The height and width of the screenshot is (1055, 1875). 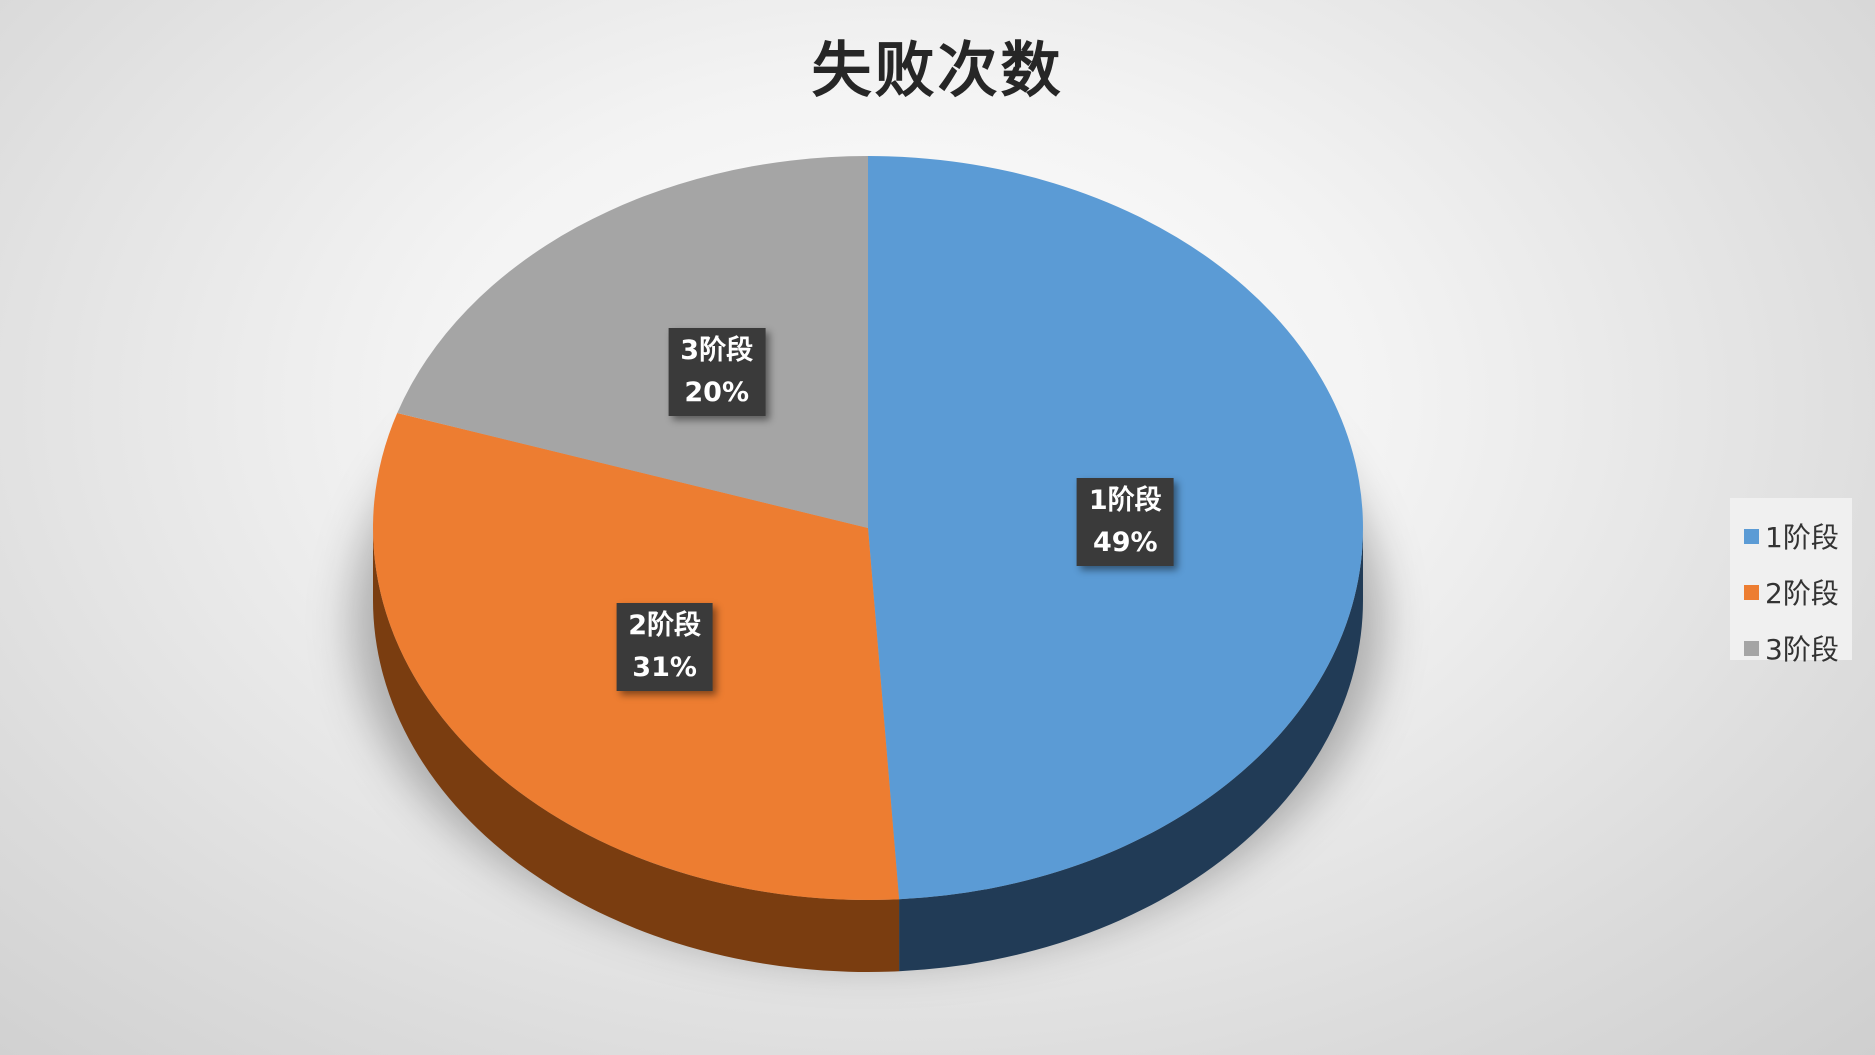 I want to click on data-label-category: 3阶段, so click(x=717, y=350).